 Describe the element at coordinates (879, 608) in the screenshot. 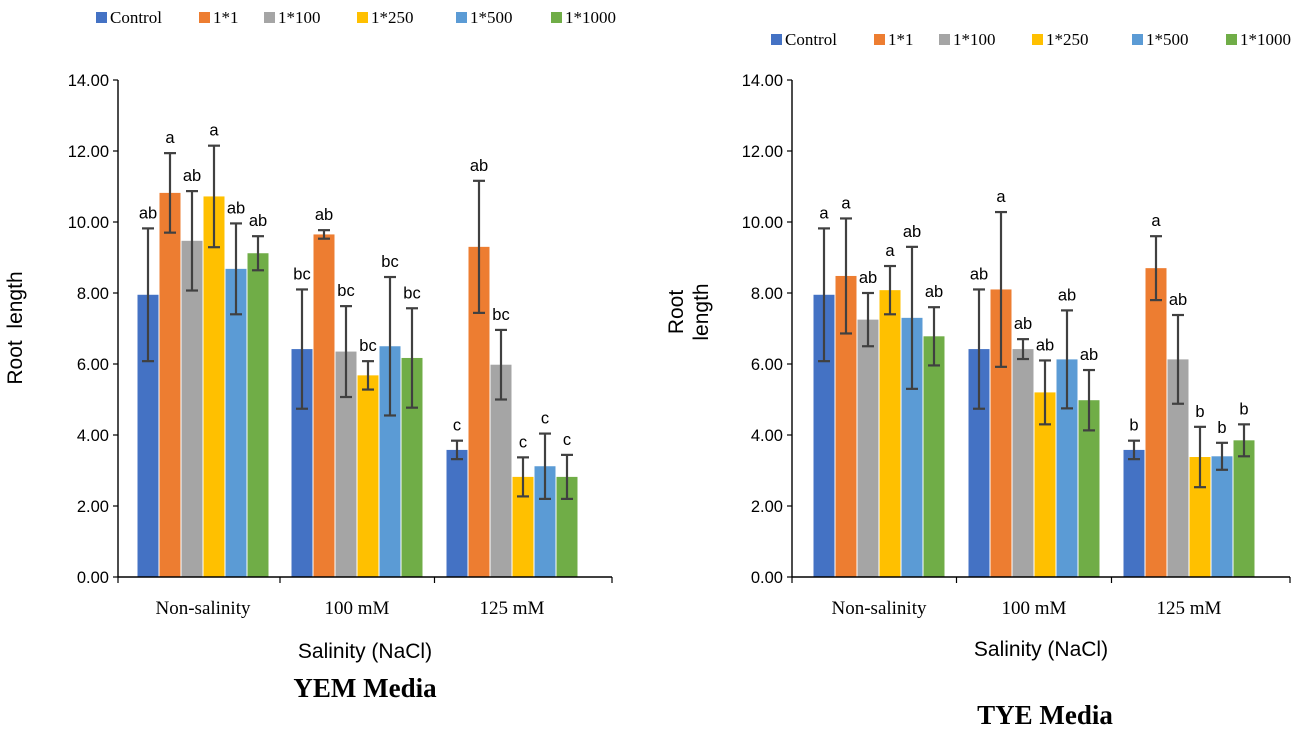

I see `x-tick-label: Non-salinity` at that location.